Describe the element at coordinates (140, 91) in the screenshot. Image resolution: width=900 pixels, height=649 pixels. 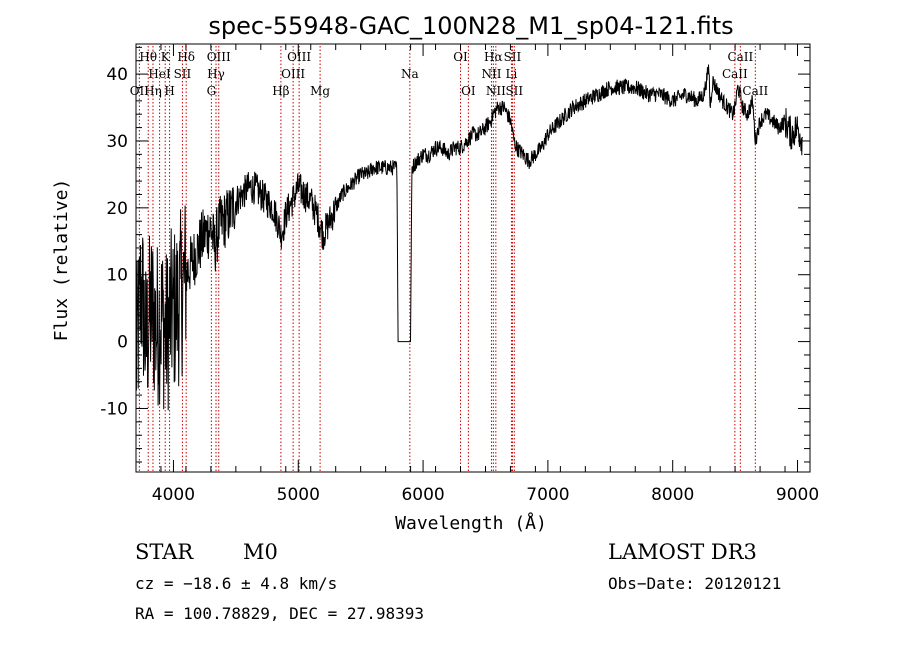
I see `spectral-line-label: OII` at that location.